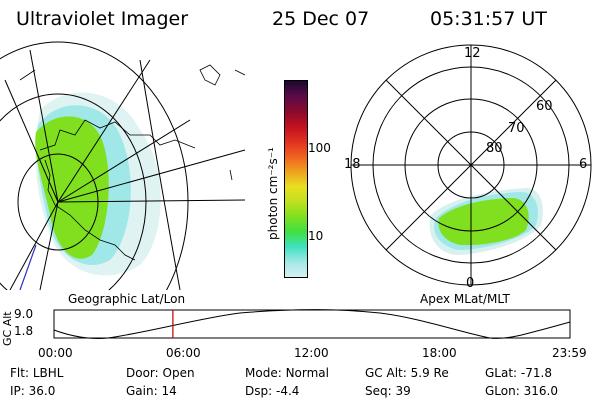  What do you see at coordinates (488, 19) in the screenshot?
I see `time-label: 05:31:57 UT` at bounding box center [488, 19].